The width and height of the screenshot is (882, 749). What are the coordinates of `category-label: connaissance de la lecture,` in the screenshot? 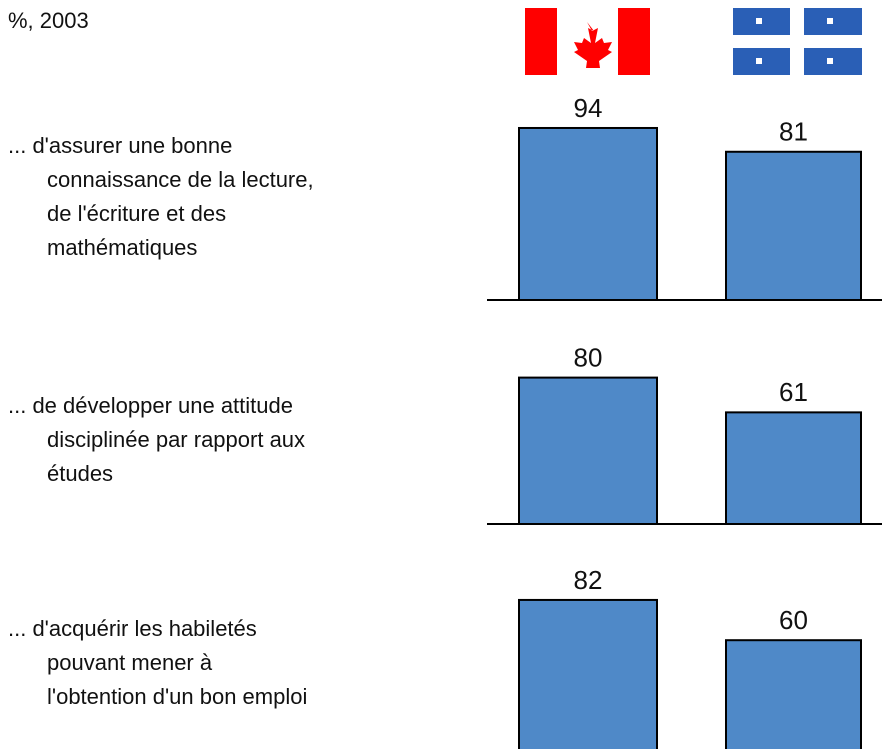 It's located at (180, 179).